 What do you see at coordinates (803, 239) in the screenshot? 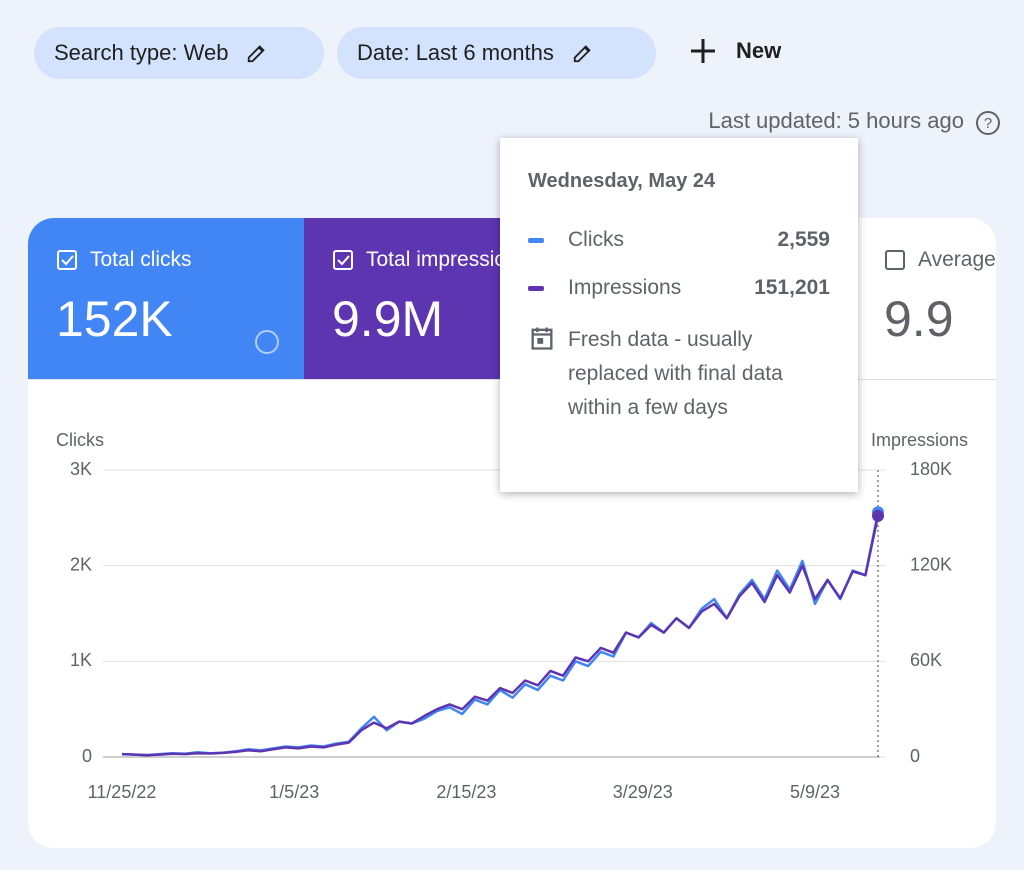
I see `tooltip-value: 2,559` at bounding box center [803, 239].